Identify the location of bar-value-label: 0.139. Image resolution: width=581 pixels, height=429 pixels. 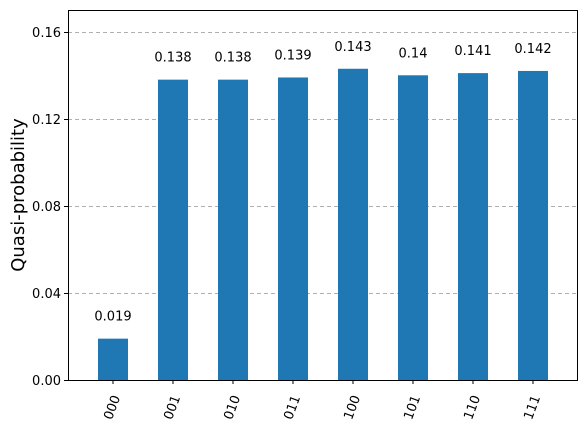
(292, 55).